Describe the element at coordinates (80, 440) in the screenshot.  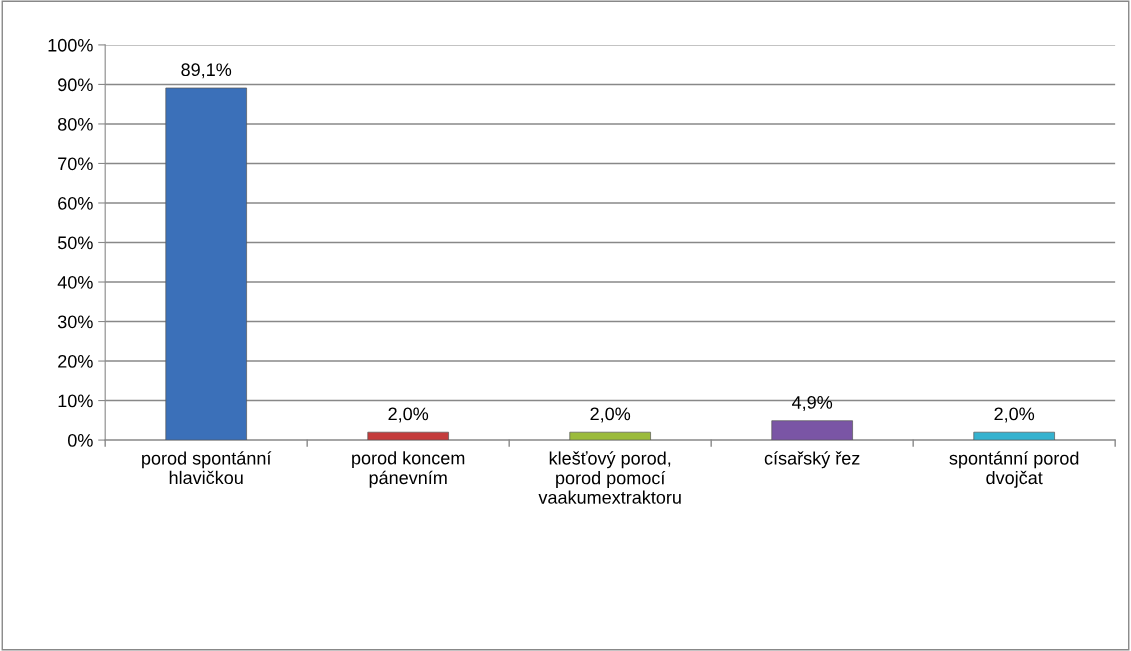
I see `y-tick-label: 0%` at that location.